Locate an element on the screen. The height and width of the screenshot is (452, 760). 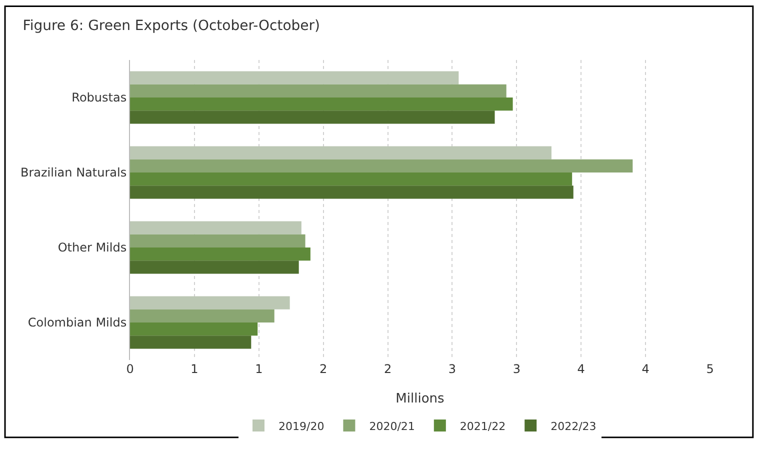
legend-label: 2019/20 is located at coordinates (301, 426).